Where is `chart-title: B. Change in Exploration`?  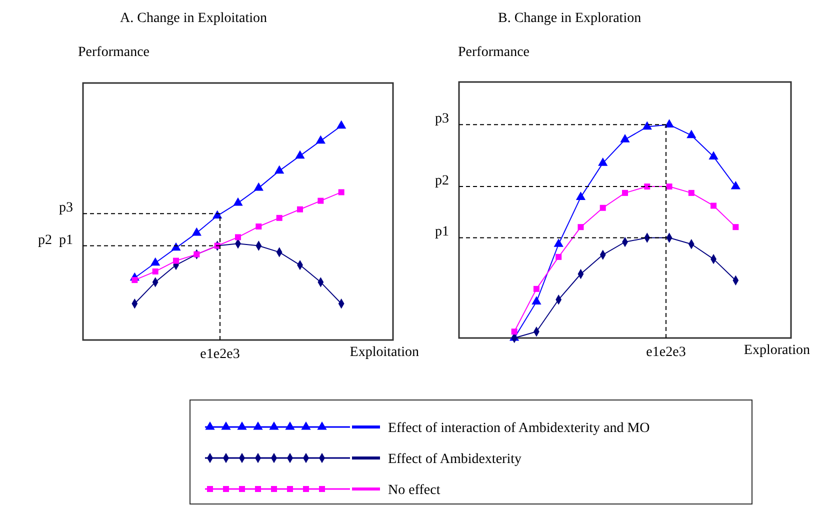 chart-title: B. Change in Exploration is located at coordinates (570, 18).